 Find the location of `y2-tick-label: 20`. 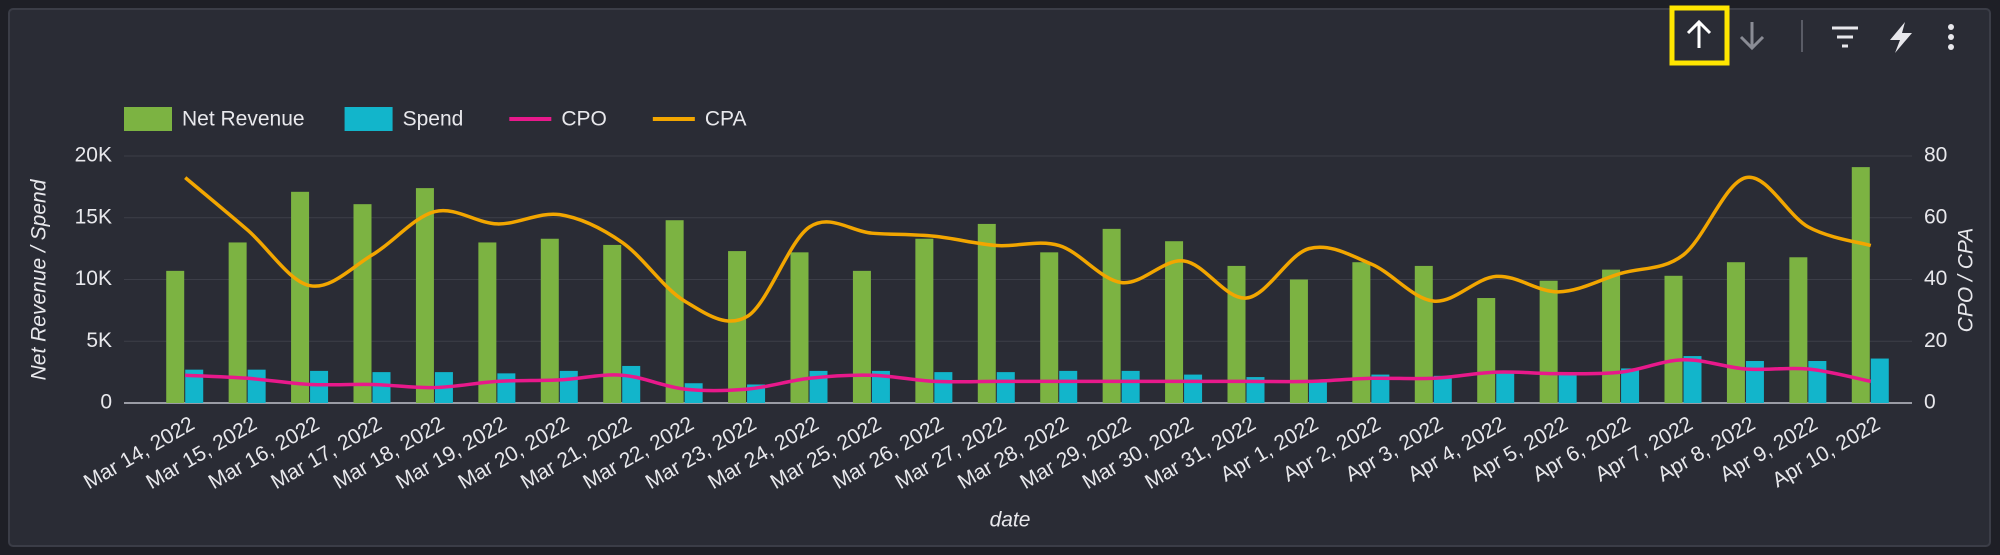

y2-tick-label: 20 is located at coordinates (1935, 340).